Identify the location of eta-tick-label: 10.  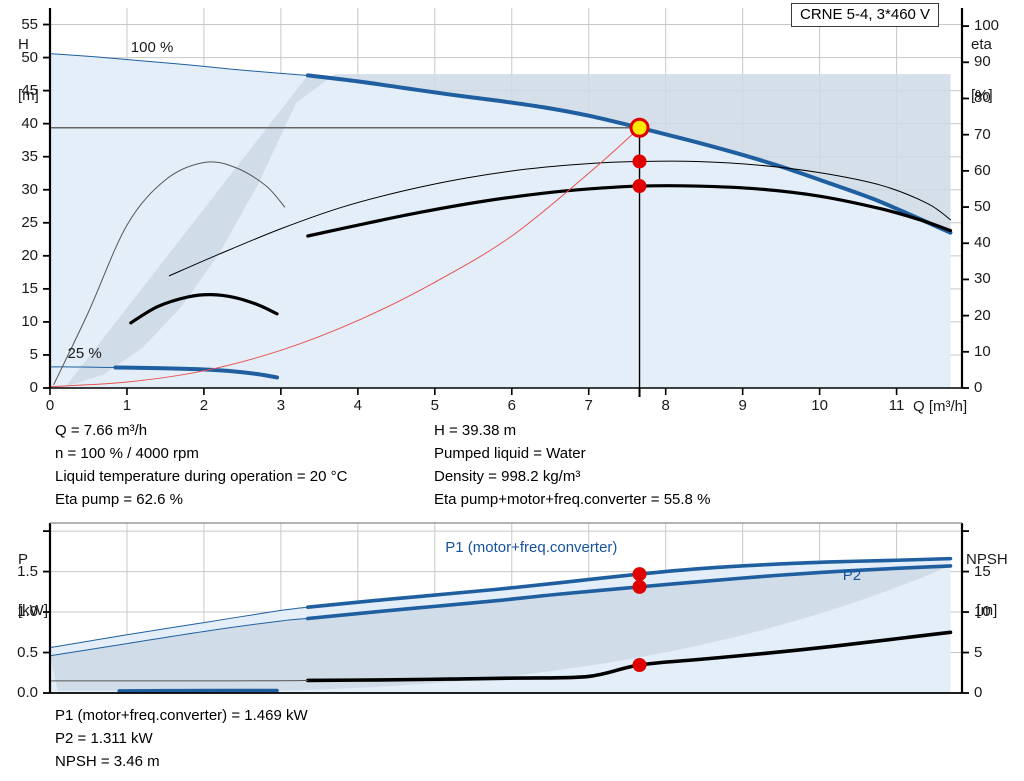
(982, 351).